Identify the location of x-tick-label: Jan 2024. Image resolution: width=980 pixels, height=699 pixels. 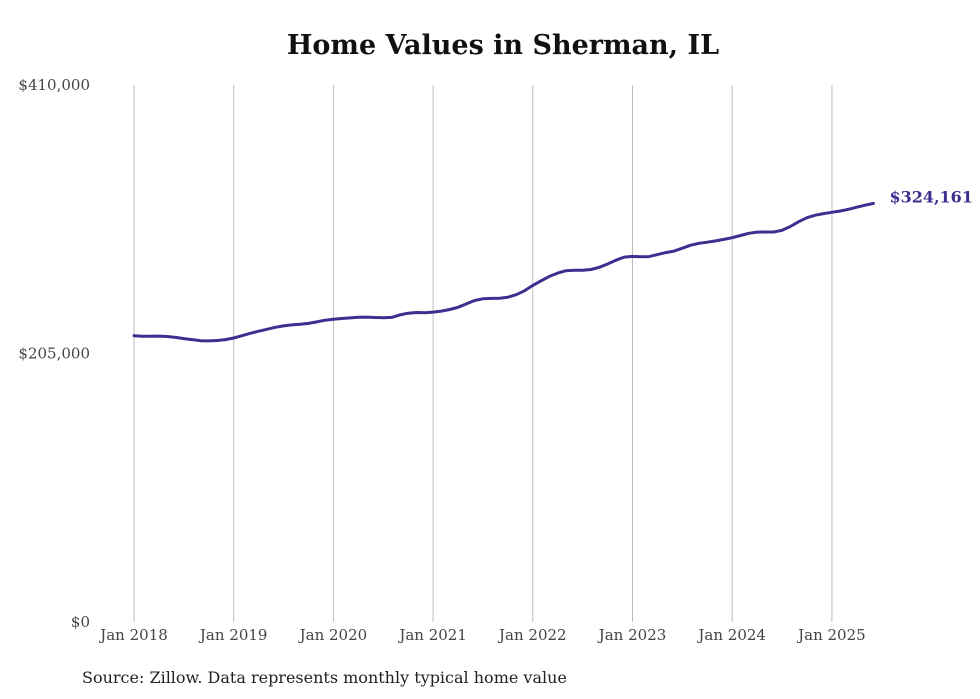
(731, 635).